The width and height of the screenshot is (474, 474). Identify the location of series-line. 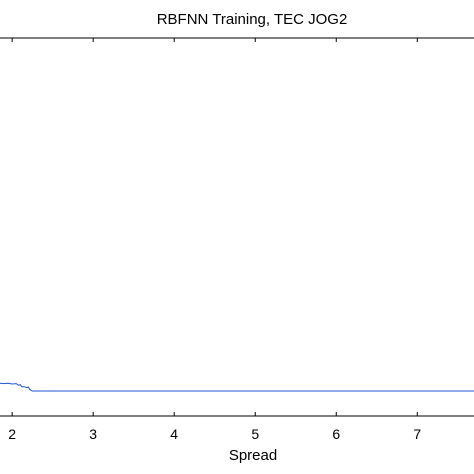
(237, 387).